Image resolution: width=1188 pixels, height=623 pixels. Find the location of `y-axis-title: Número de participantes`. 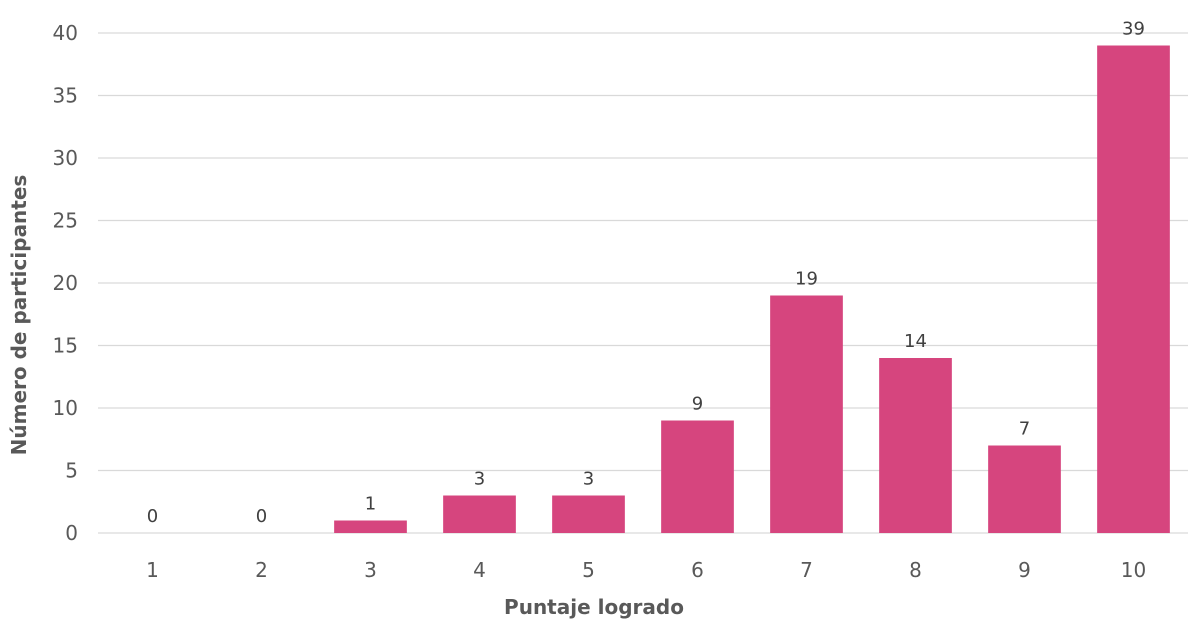

y-axis-title: Número de participantes is located at coordinates (19, 315).